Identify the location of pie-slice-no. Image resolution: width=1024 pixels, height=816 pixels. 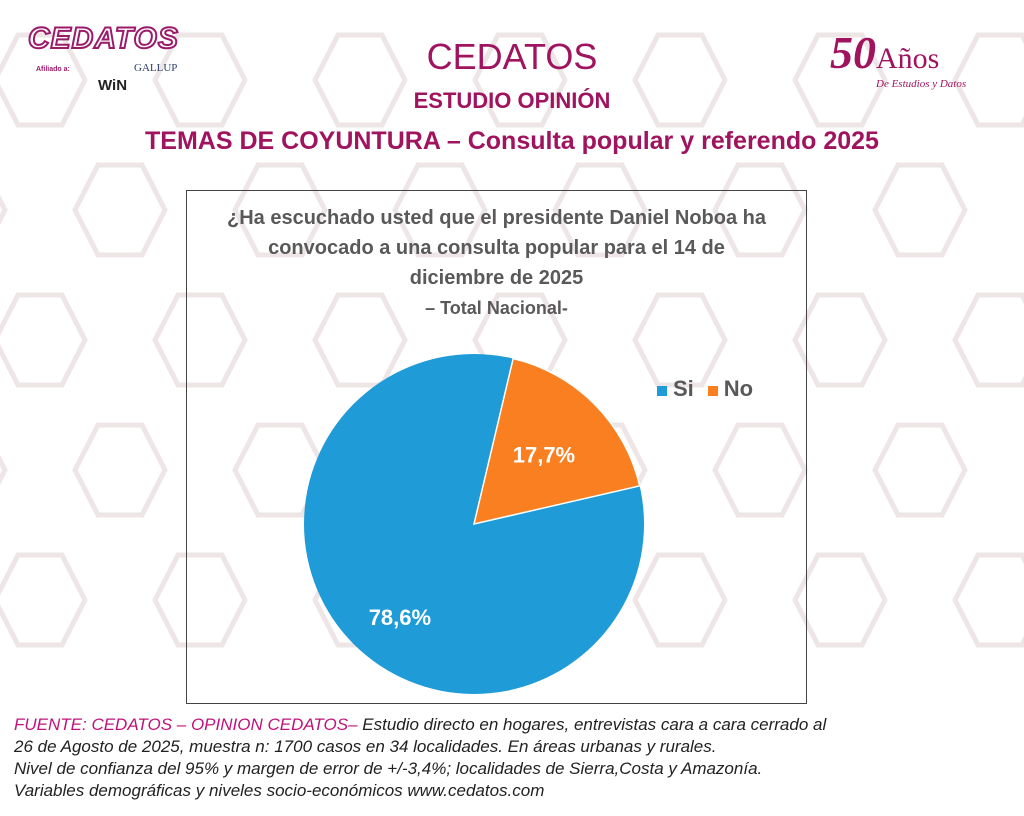
(556, 441).